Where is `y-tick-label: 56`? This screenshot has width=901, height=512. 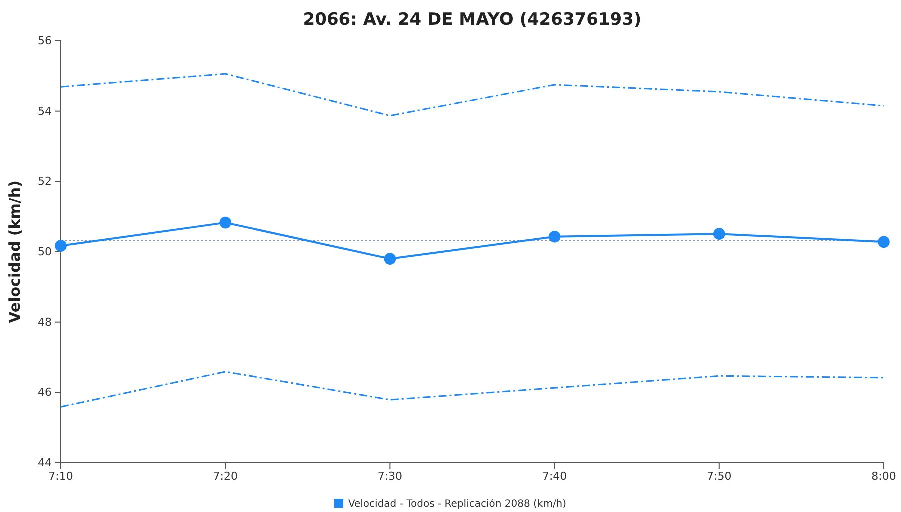 y-tick-label: 56 is located at coordinates (45, 41).